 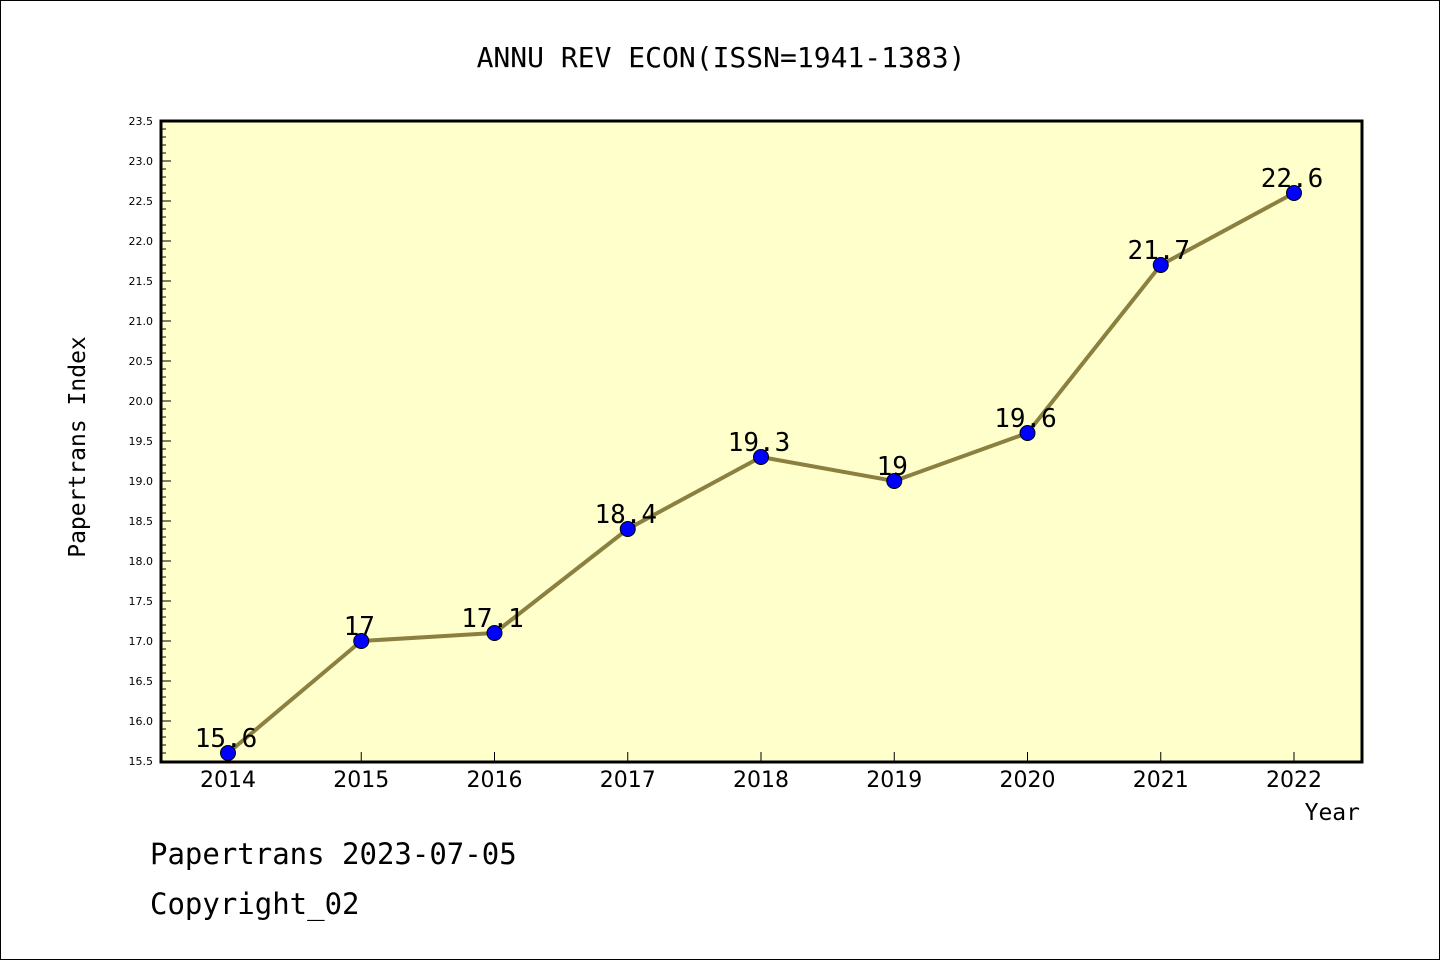 I want to click on y-tick-label: 16.0, so click(x=141, y=721).